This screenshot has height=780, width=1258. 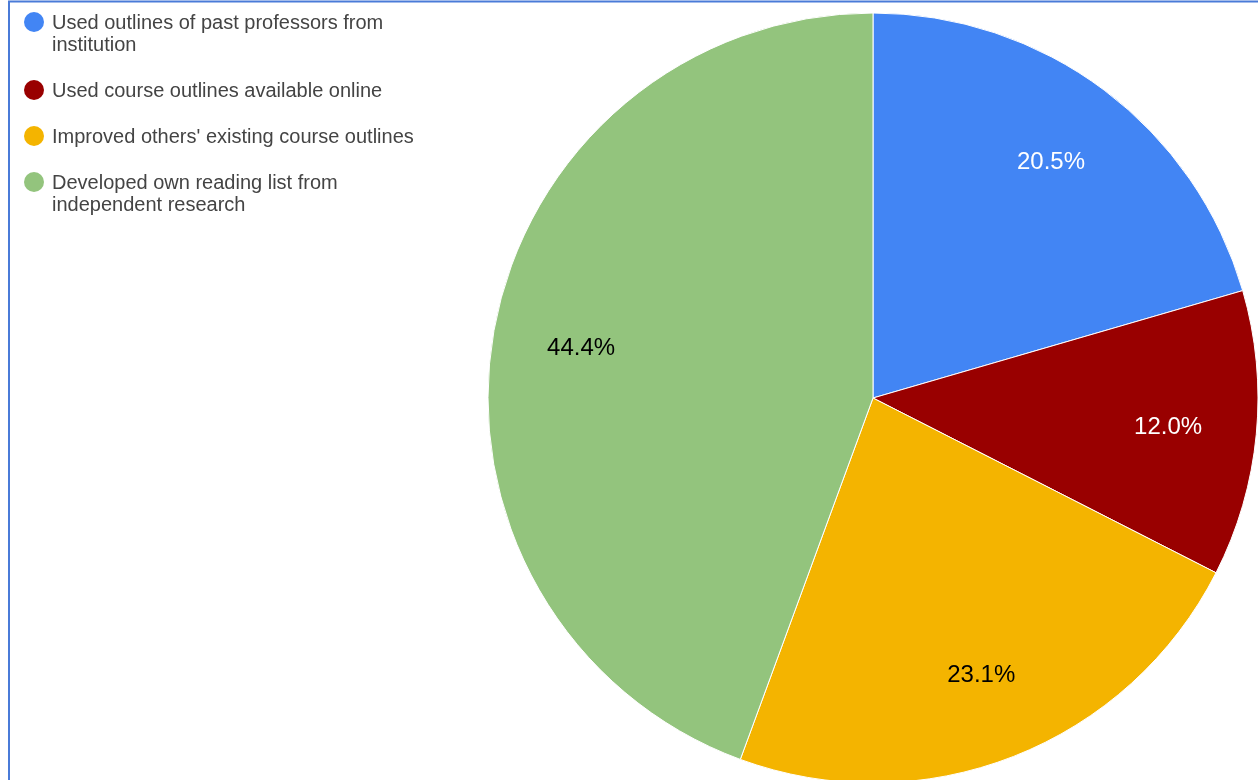 What do you see at coordinates (981, 674) in the screenshot?
I see `data-label: 23.1%` at bounding box center [981, 674].